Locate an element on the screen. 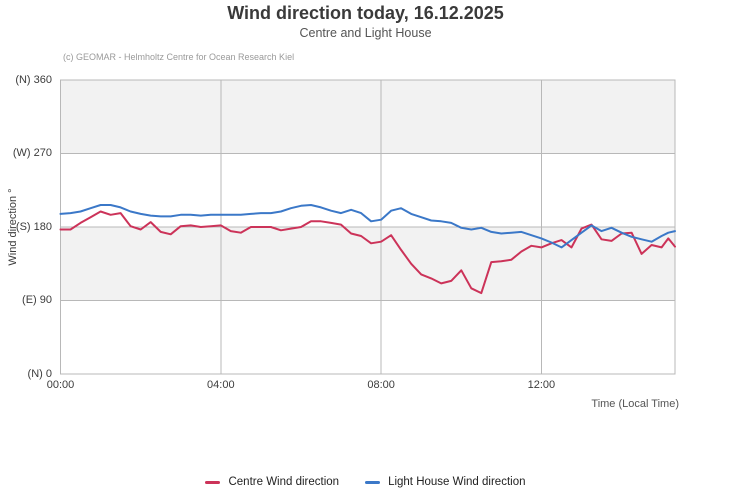 Image resolution: width=731 pixels, height=500 pixels. legend-item-centre: Centre Wind direction is located at coordinates (272, 482).